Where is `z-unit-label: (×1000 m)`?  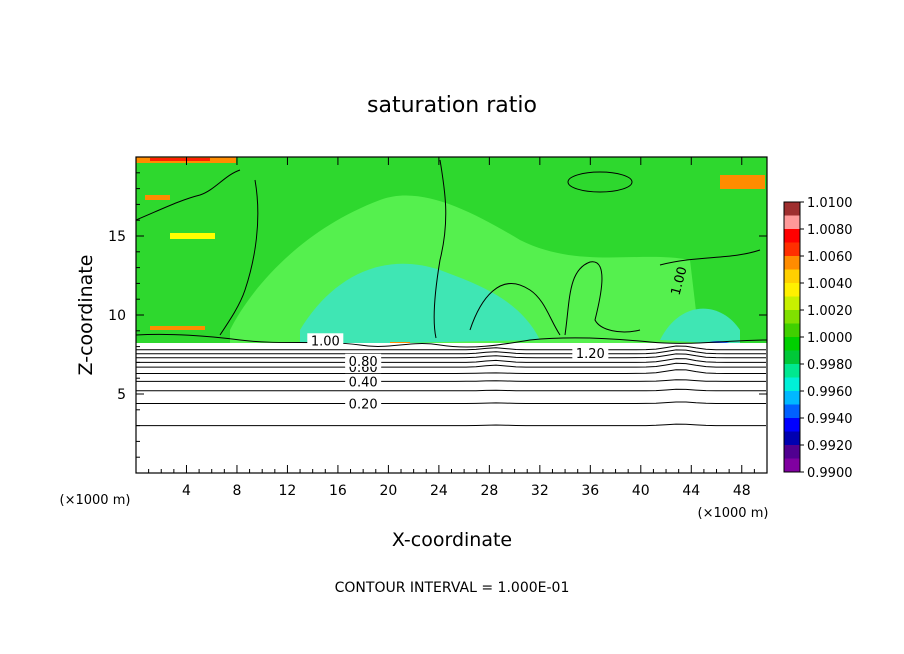
z-unit-label: (×1000 m) is located at coordinates (95, 500).